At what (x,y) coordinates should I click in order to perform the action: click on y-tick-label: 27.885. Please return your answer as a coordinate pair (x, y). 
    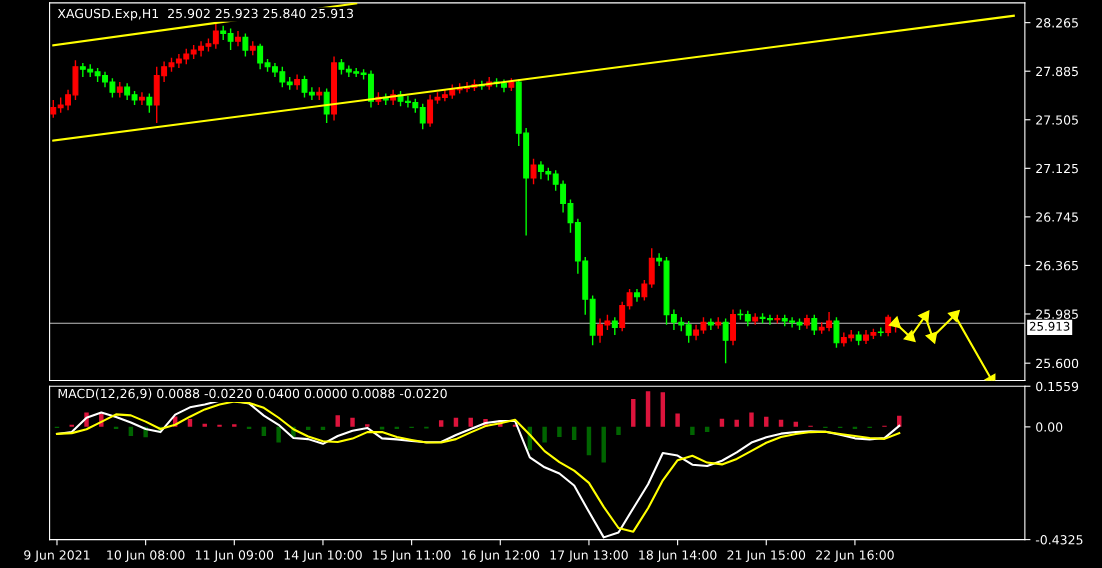
    Looking at the image, I should click on (1057, 71).